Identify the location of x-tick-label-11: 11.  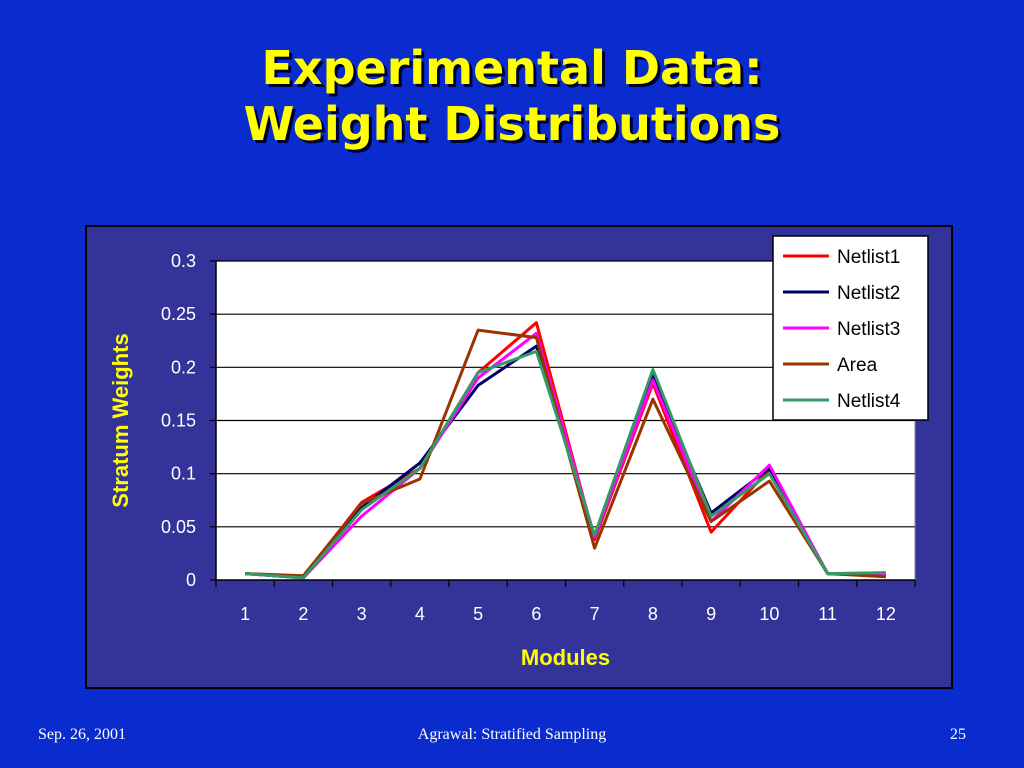
(827, 614).